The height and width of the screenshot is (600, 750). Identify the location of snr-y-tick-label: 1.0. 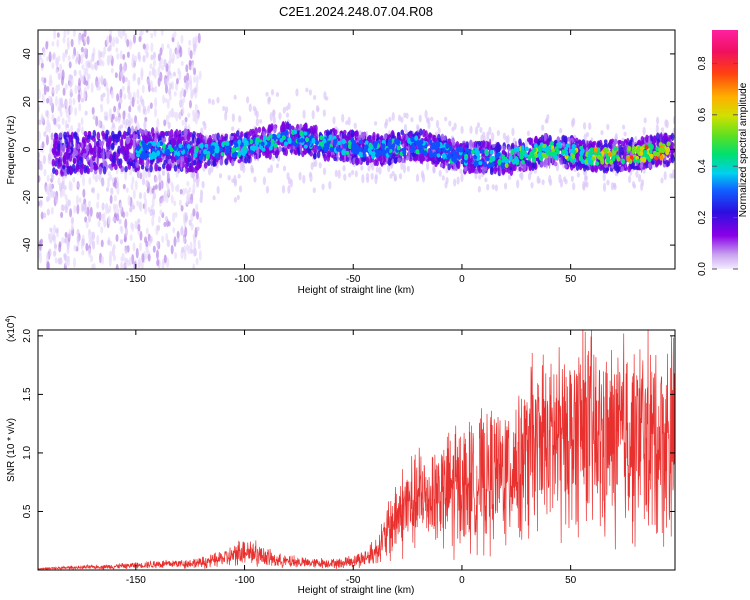
(27, 453).